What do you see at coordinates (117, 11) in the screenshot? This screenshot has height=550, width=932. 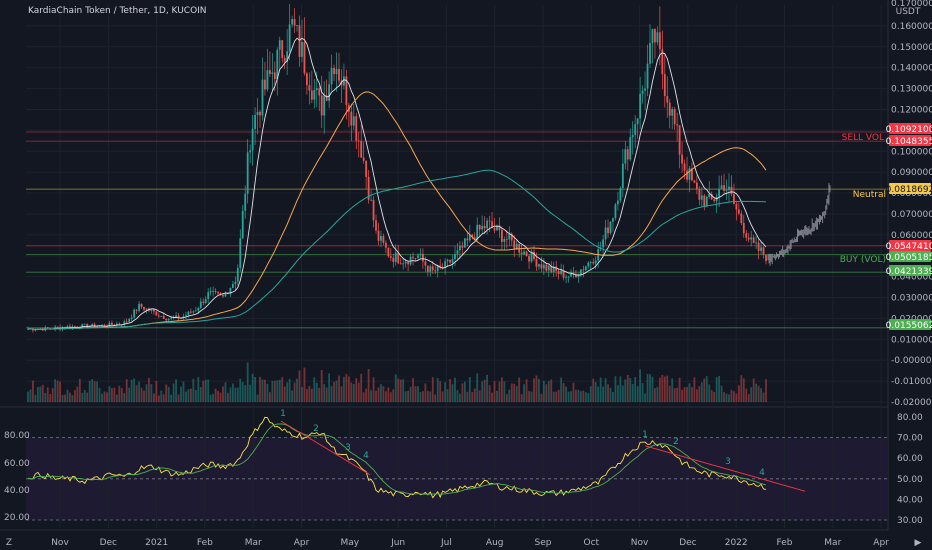 I see `chart-title: KardiaChain Token / Tether, 1D, KUCOIN` at bounding box center [117, 11].